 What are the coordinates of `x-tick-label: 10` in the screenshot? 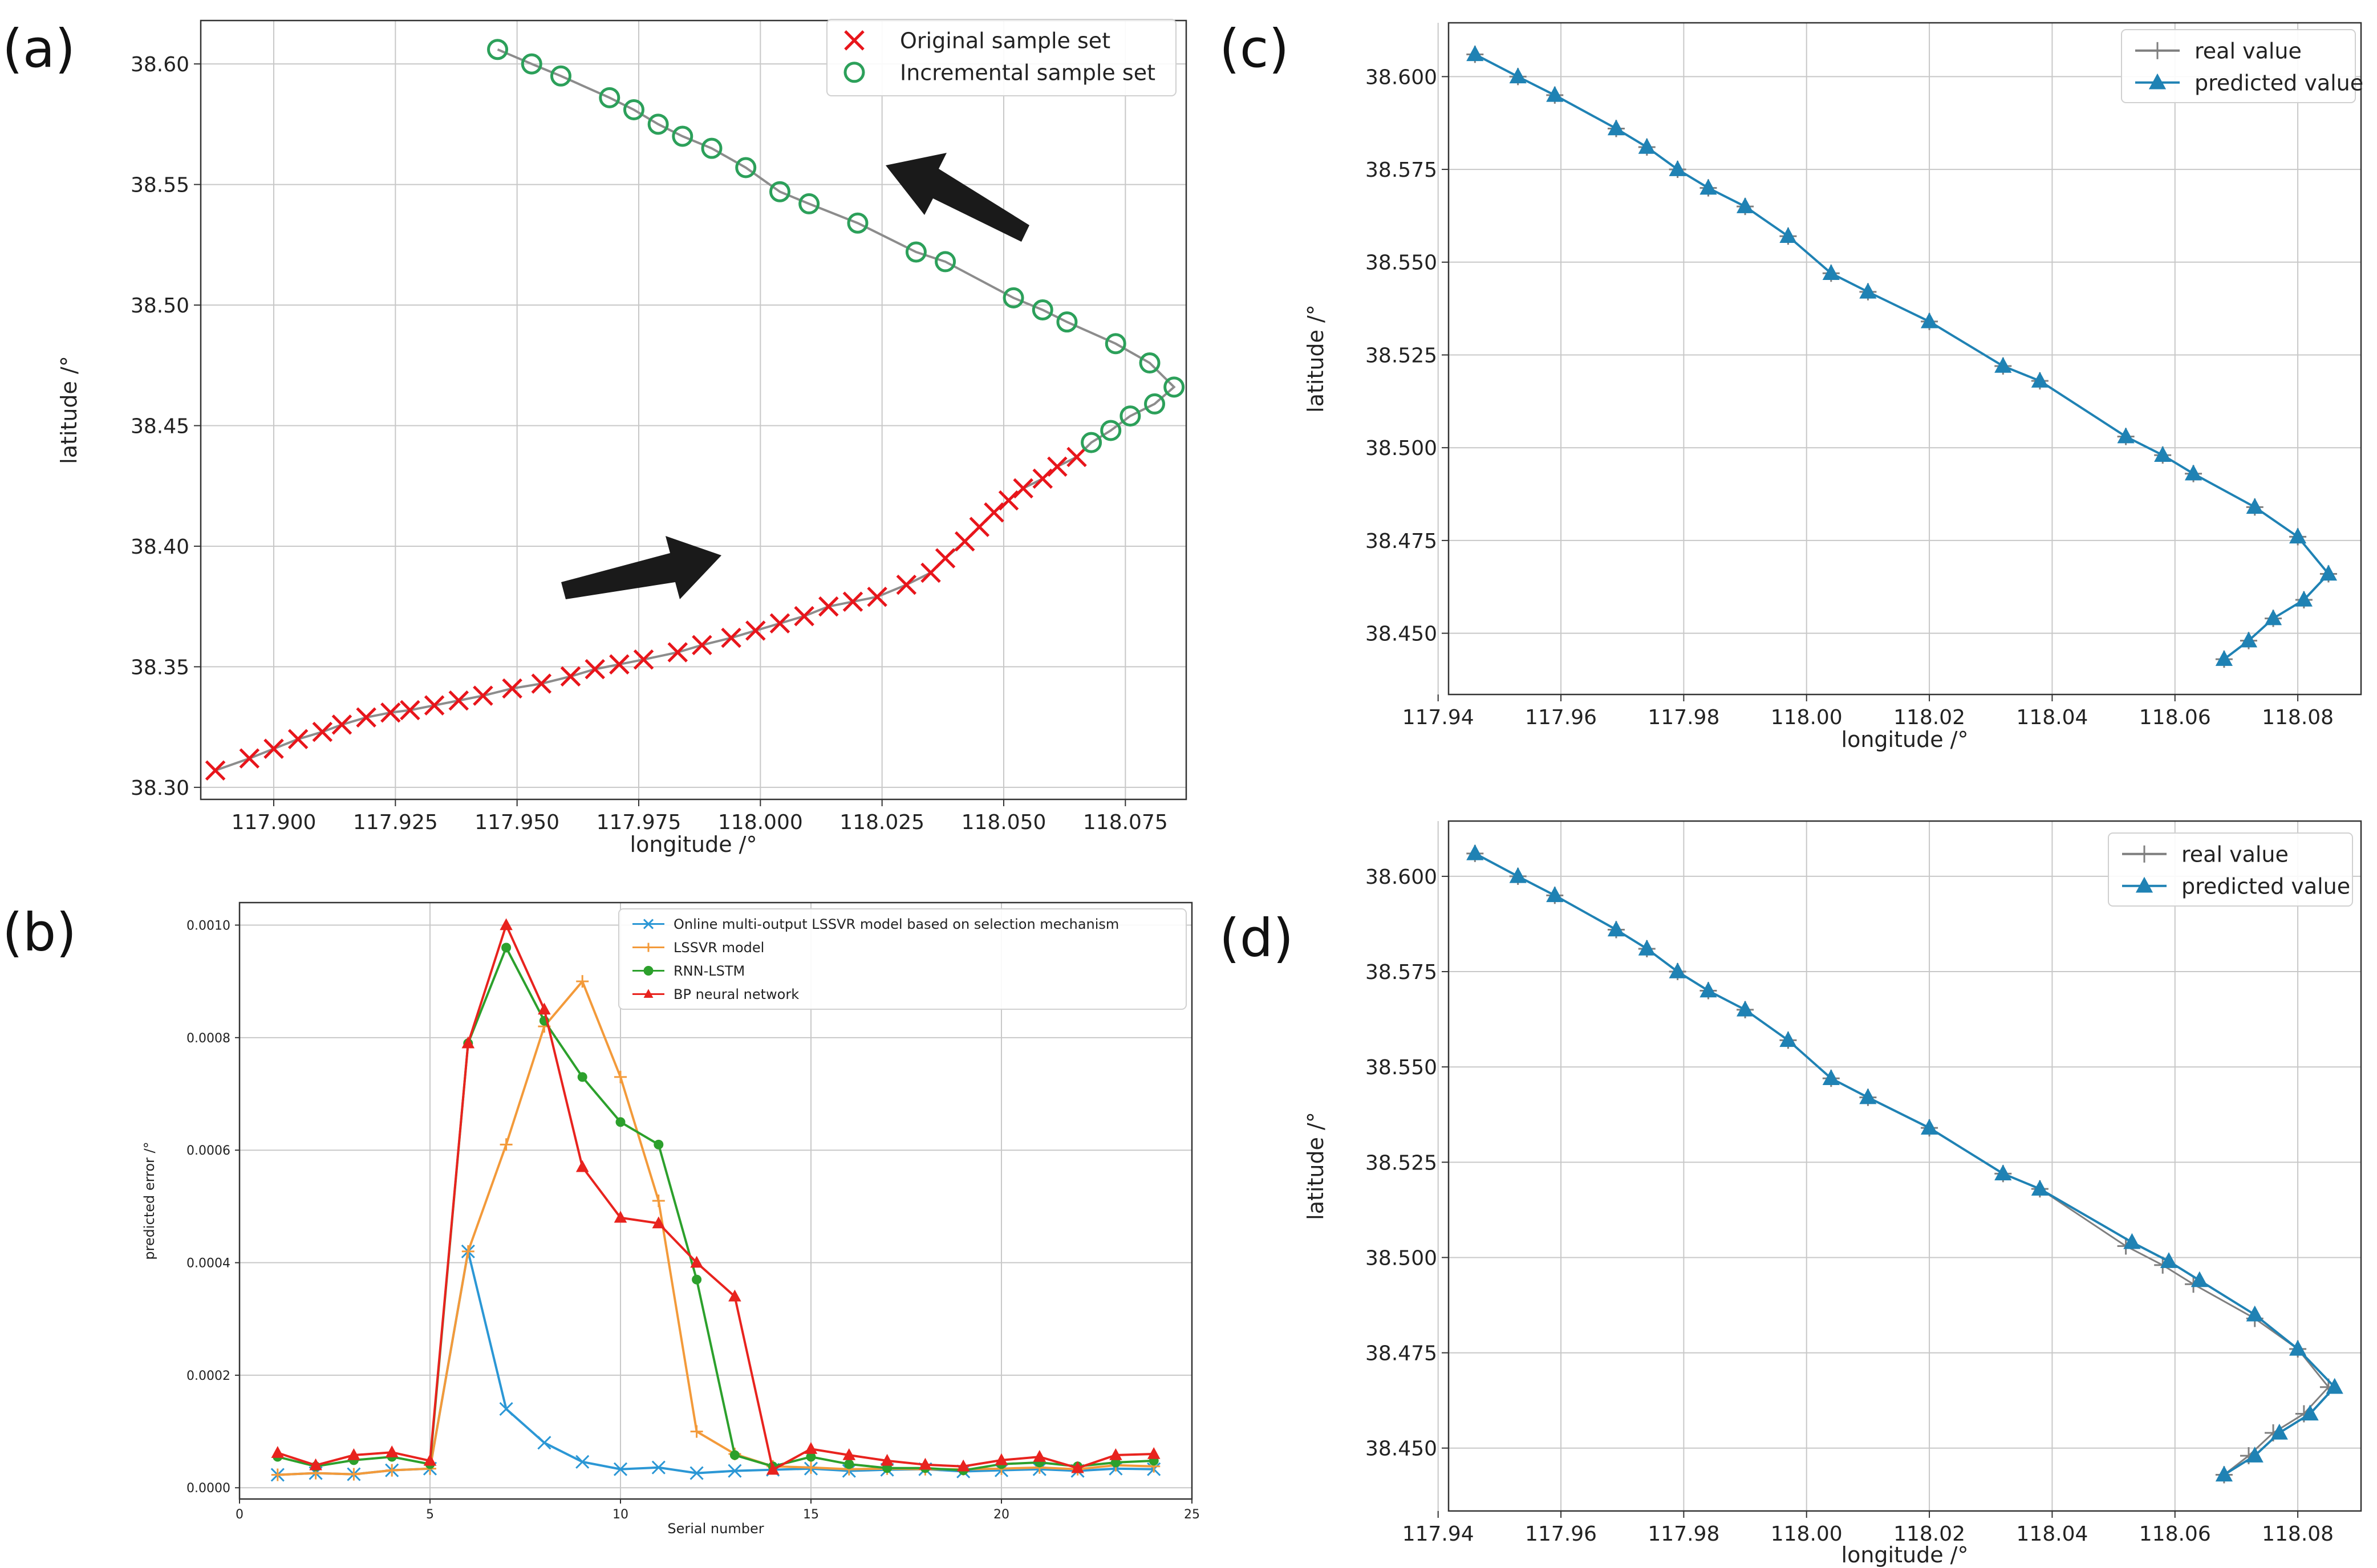 It's located at (620, 1515).